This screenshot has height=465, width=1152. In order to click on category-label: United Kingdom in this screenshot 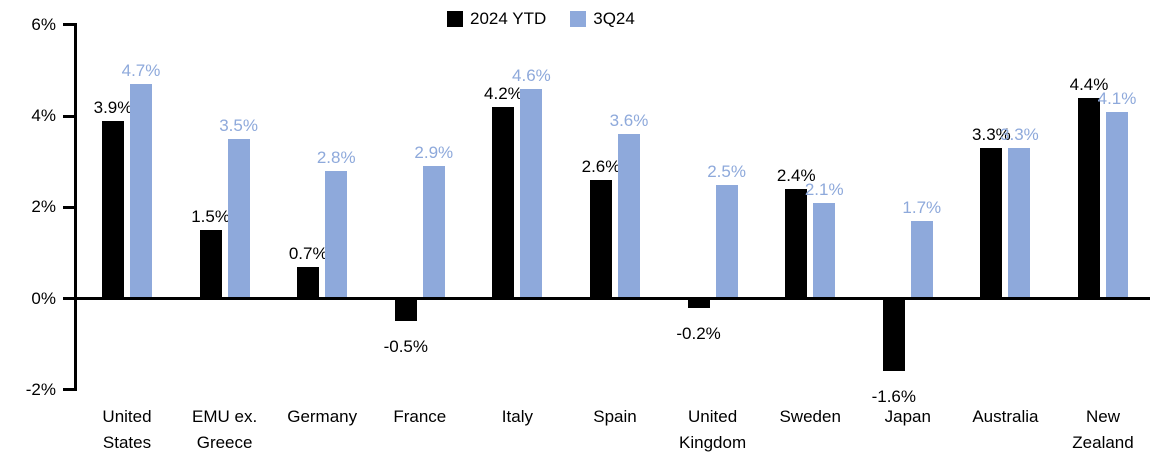, I will do `click(713, 429)`.